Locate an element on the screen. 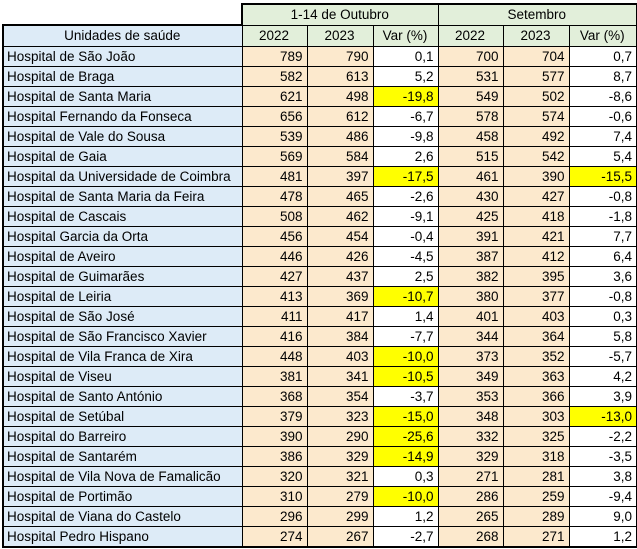 This screenshot has height=549, width=637. cell-oct-2022: 569 is located at coordinates (274, 156).